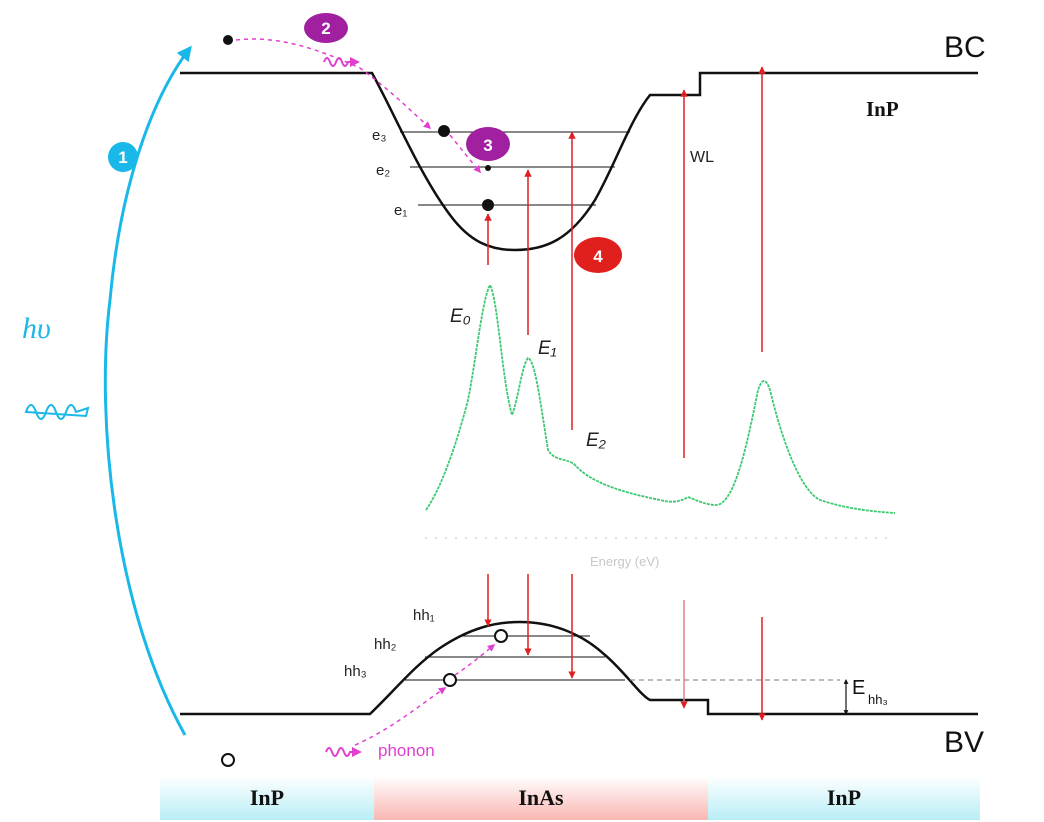 The width and height of the screenshot is (1044, 822). I want to click on bv-label: BV, so click(964, 742).